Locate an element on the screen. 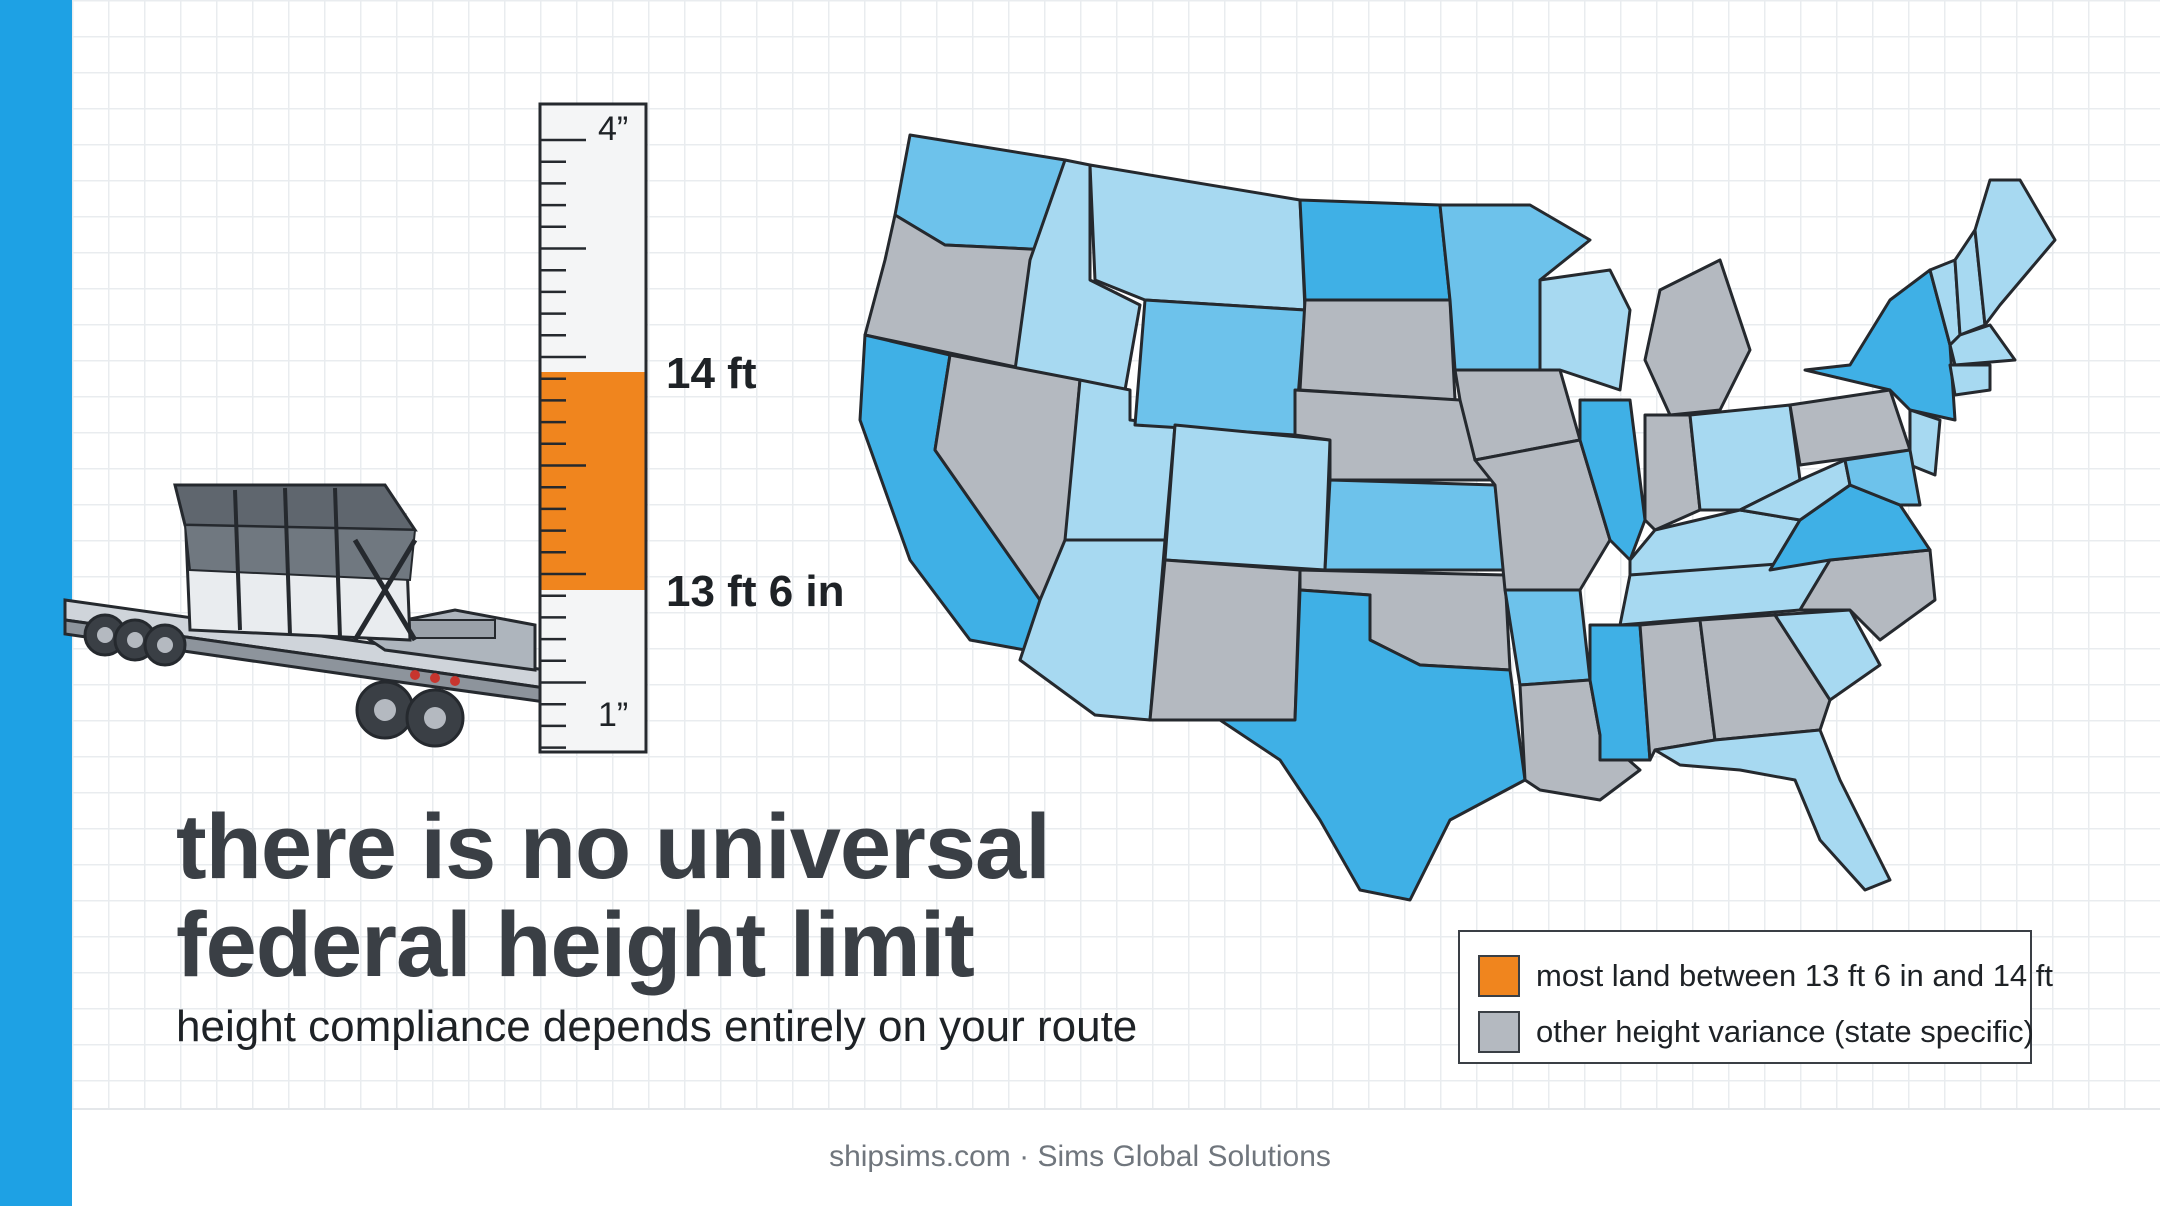 The image size is (2160, 1206). state-nm is located at coordinates (1225, 640).